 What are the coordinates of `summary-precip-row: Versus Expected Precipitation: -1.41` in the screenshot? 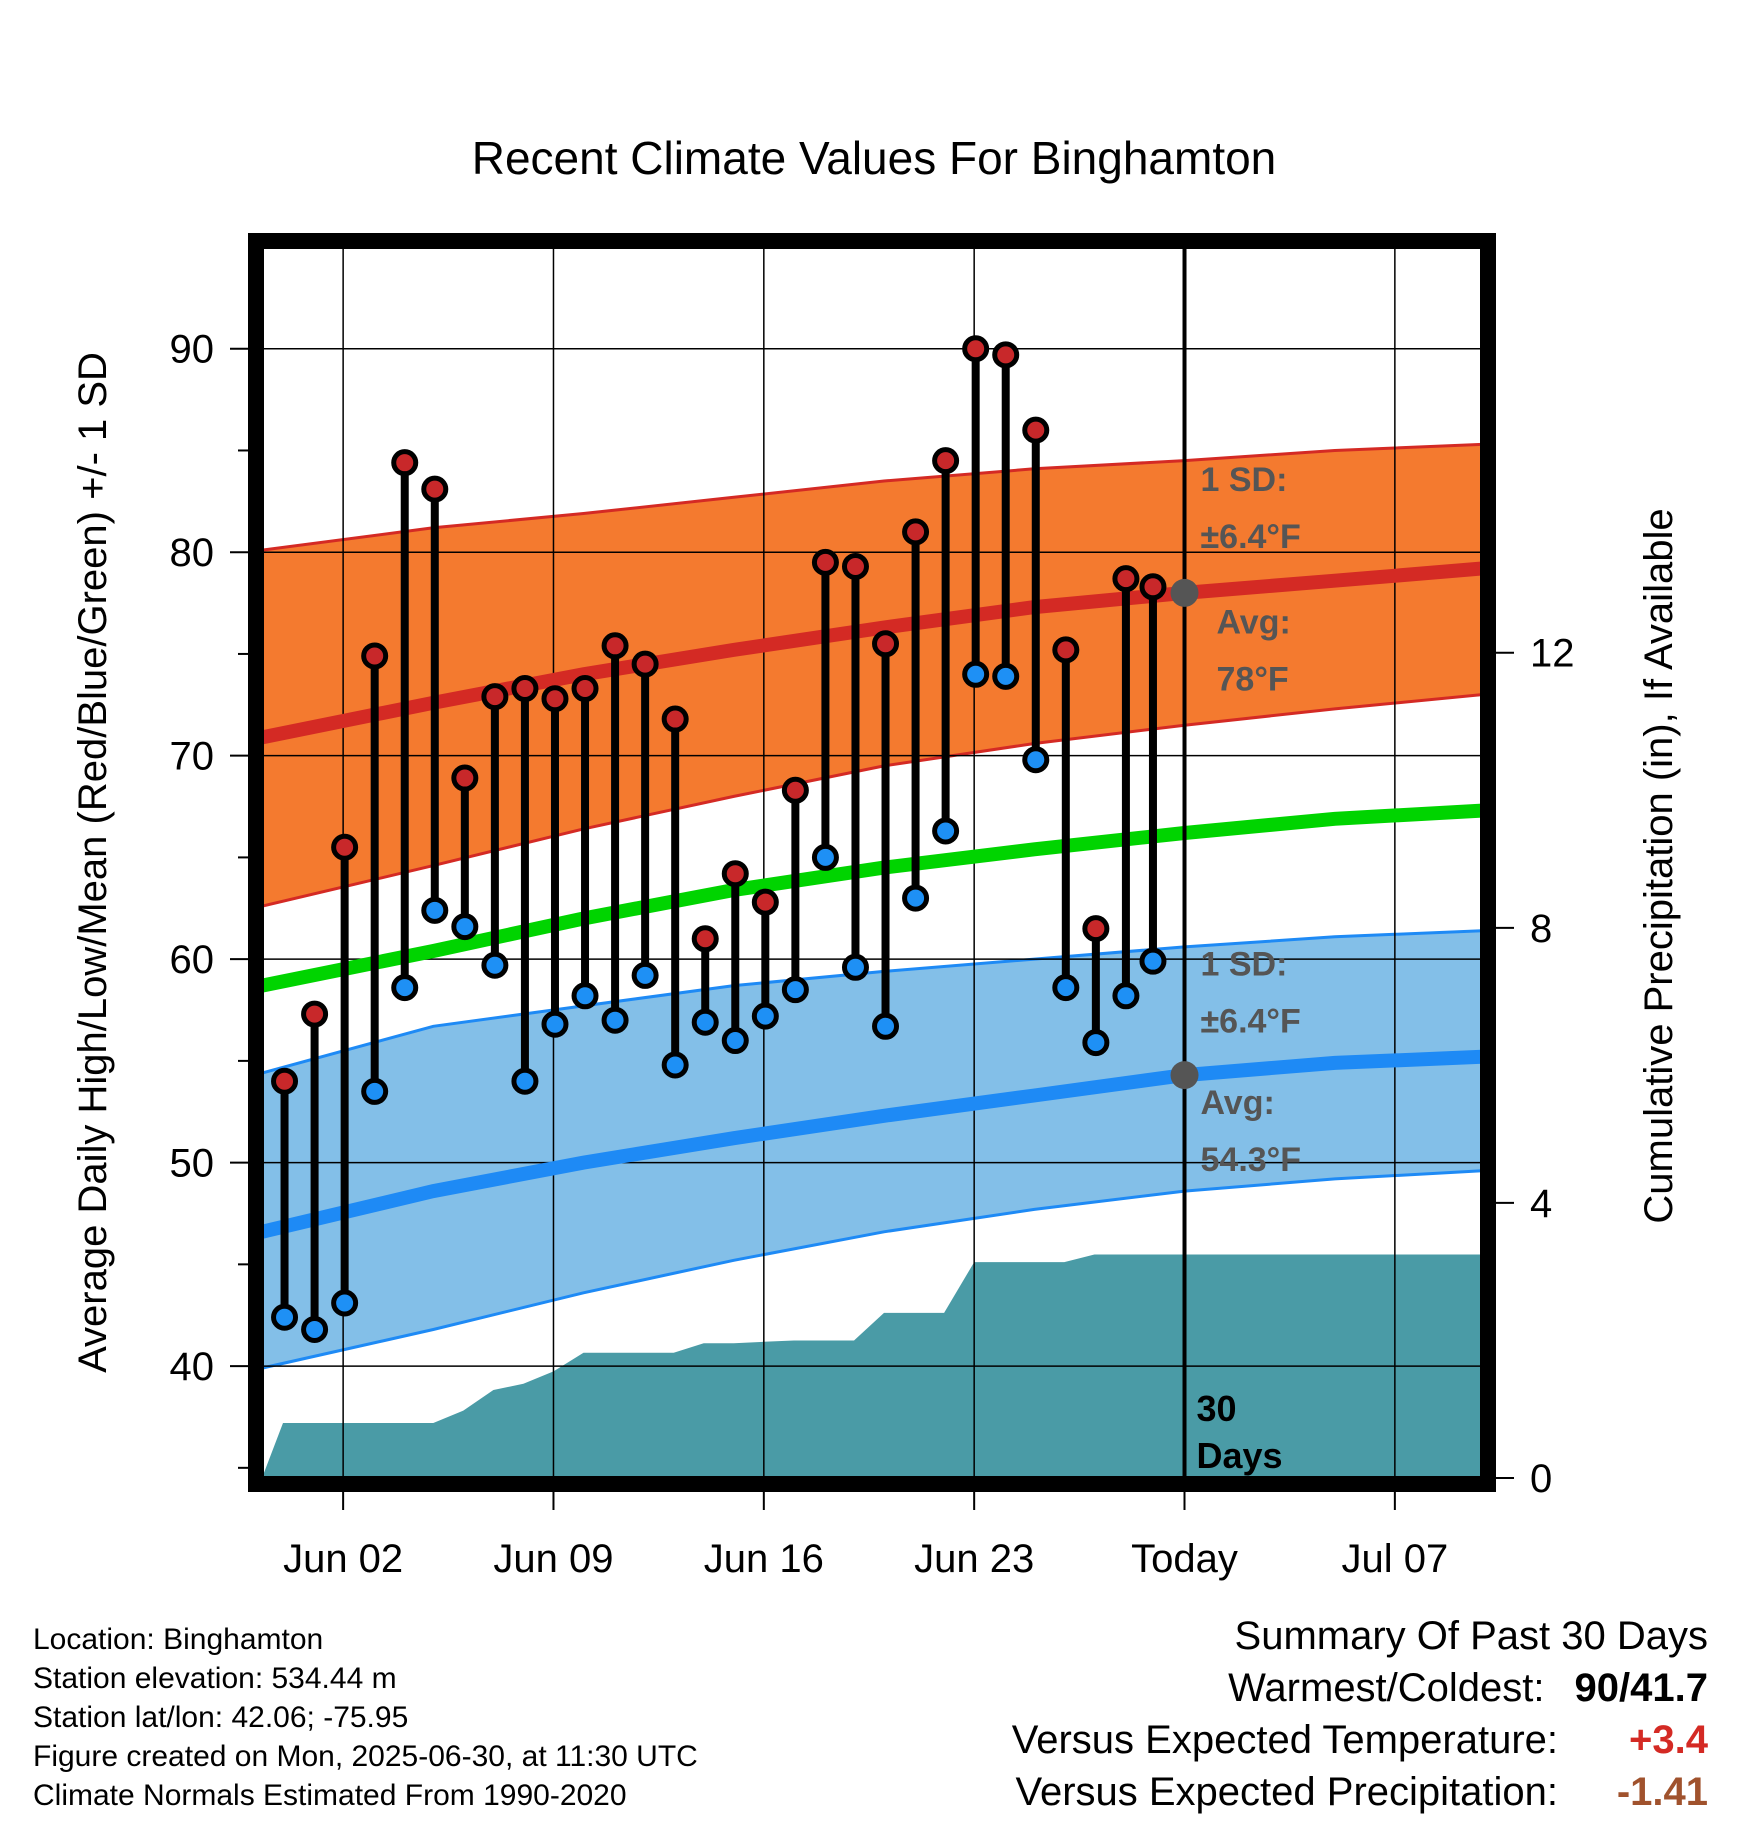 It's located at (1360, 1792).